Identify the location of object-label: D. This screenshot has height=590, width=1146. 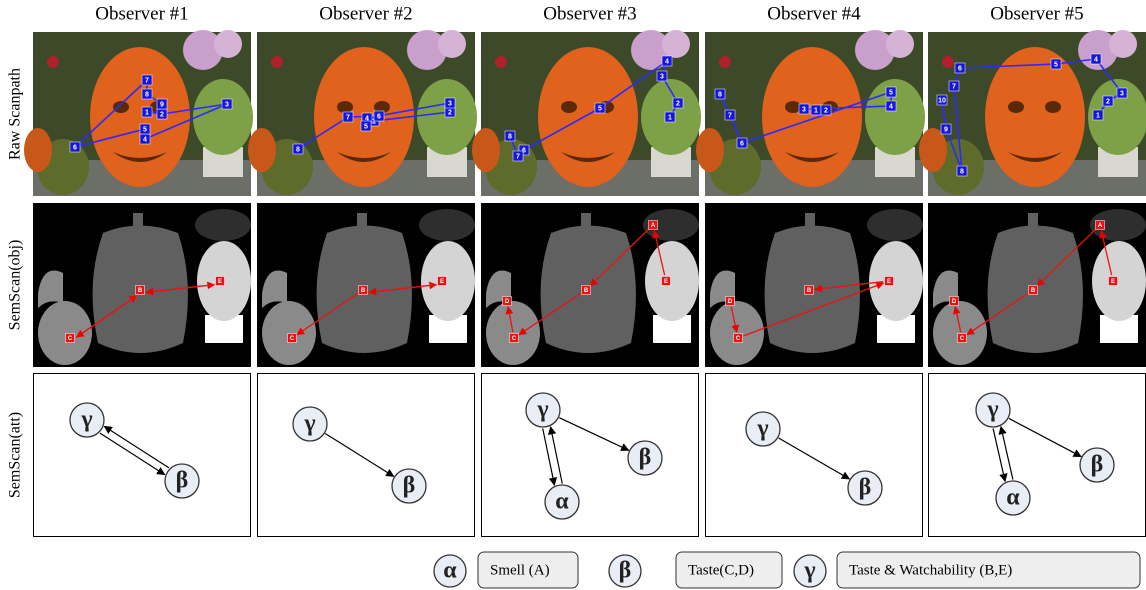
(954, 302).